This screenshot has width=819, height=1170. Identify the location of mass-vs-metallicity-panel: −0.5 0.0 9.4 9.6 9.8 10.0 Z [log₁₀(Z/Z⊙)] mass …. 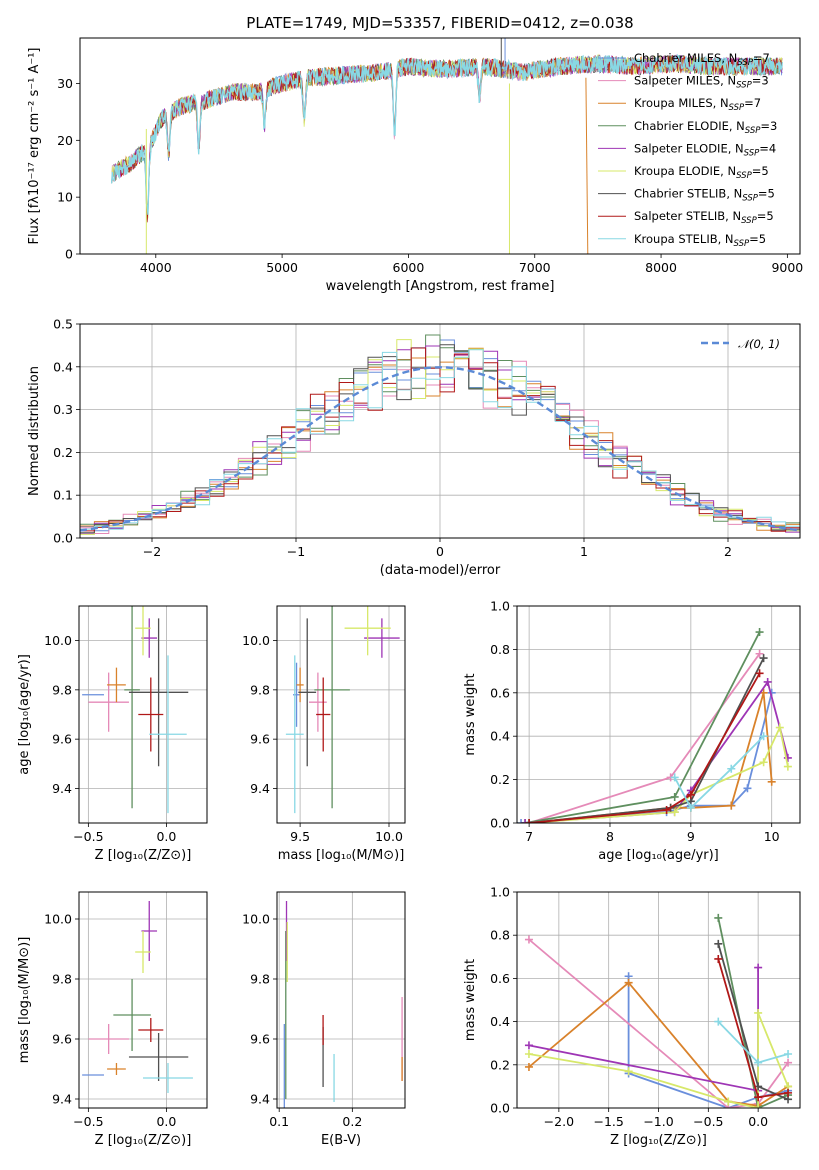
(112, 1019).